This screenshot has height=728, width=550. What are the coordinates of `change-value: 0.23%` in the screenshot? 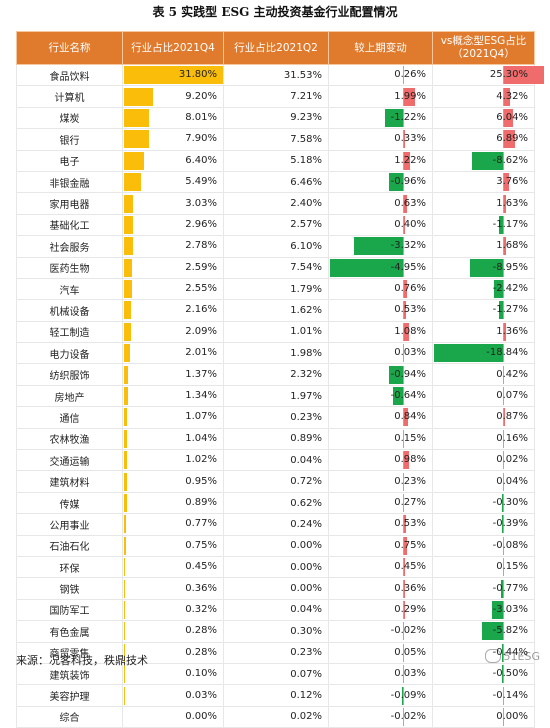 It's located at (410, 482).